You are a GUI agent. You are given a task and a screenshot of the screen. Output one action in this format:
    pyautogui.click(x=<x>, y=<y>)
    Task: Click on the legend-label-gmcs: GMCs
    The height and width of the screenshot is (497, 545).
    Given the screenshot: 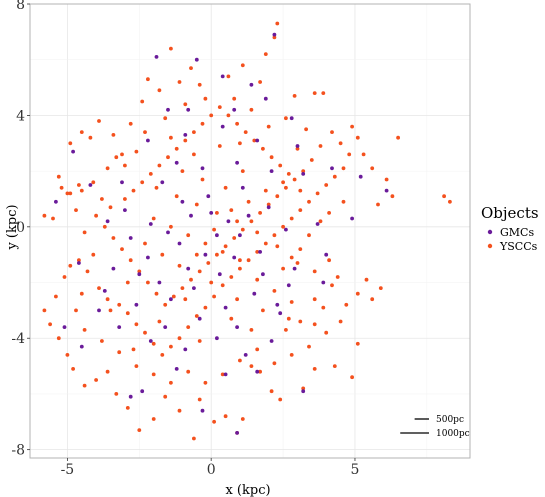 What is the action you would take?
    pyautogui.click(x=517, y=232)
    